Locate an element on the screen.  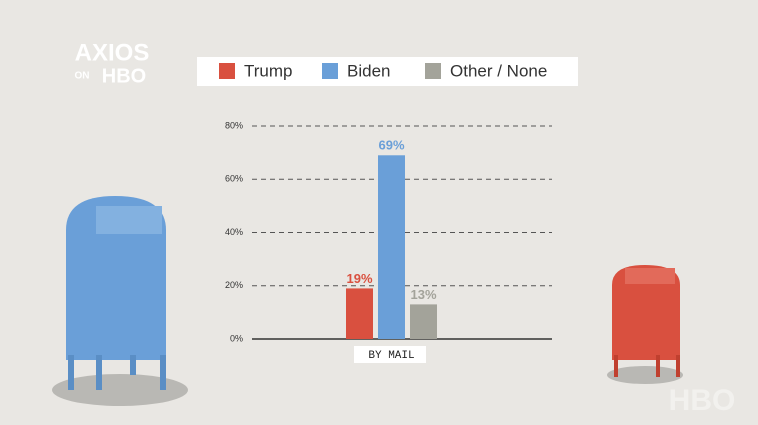
logo-network: HBO is located at coordinates (124, 76).